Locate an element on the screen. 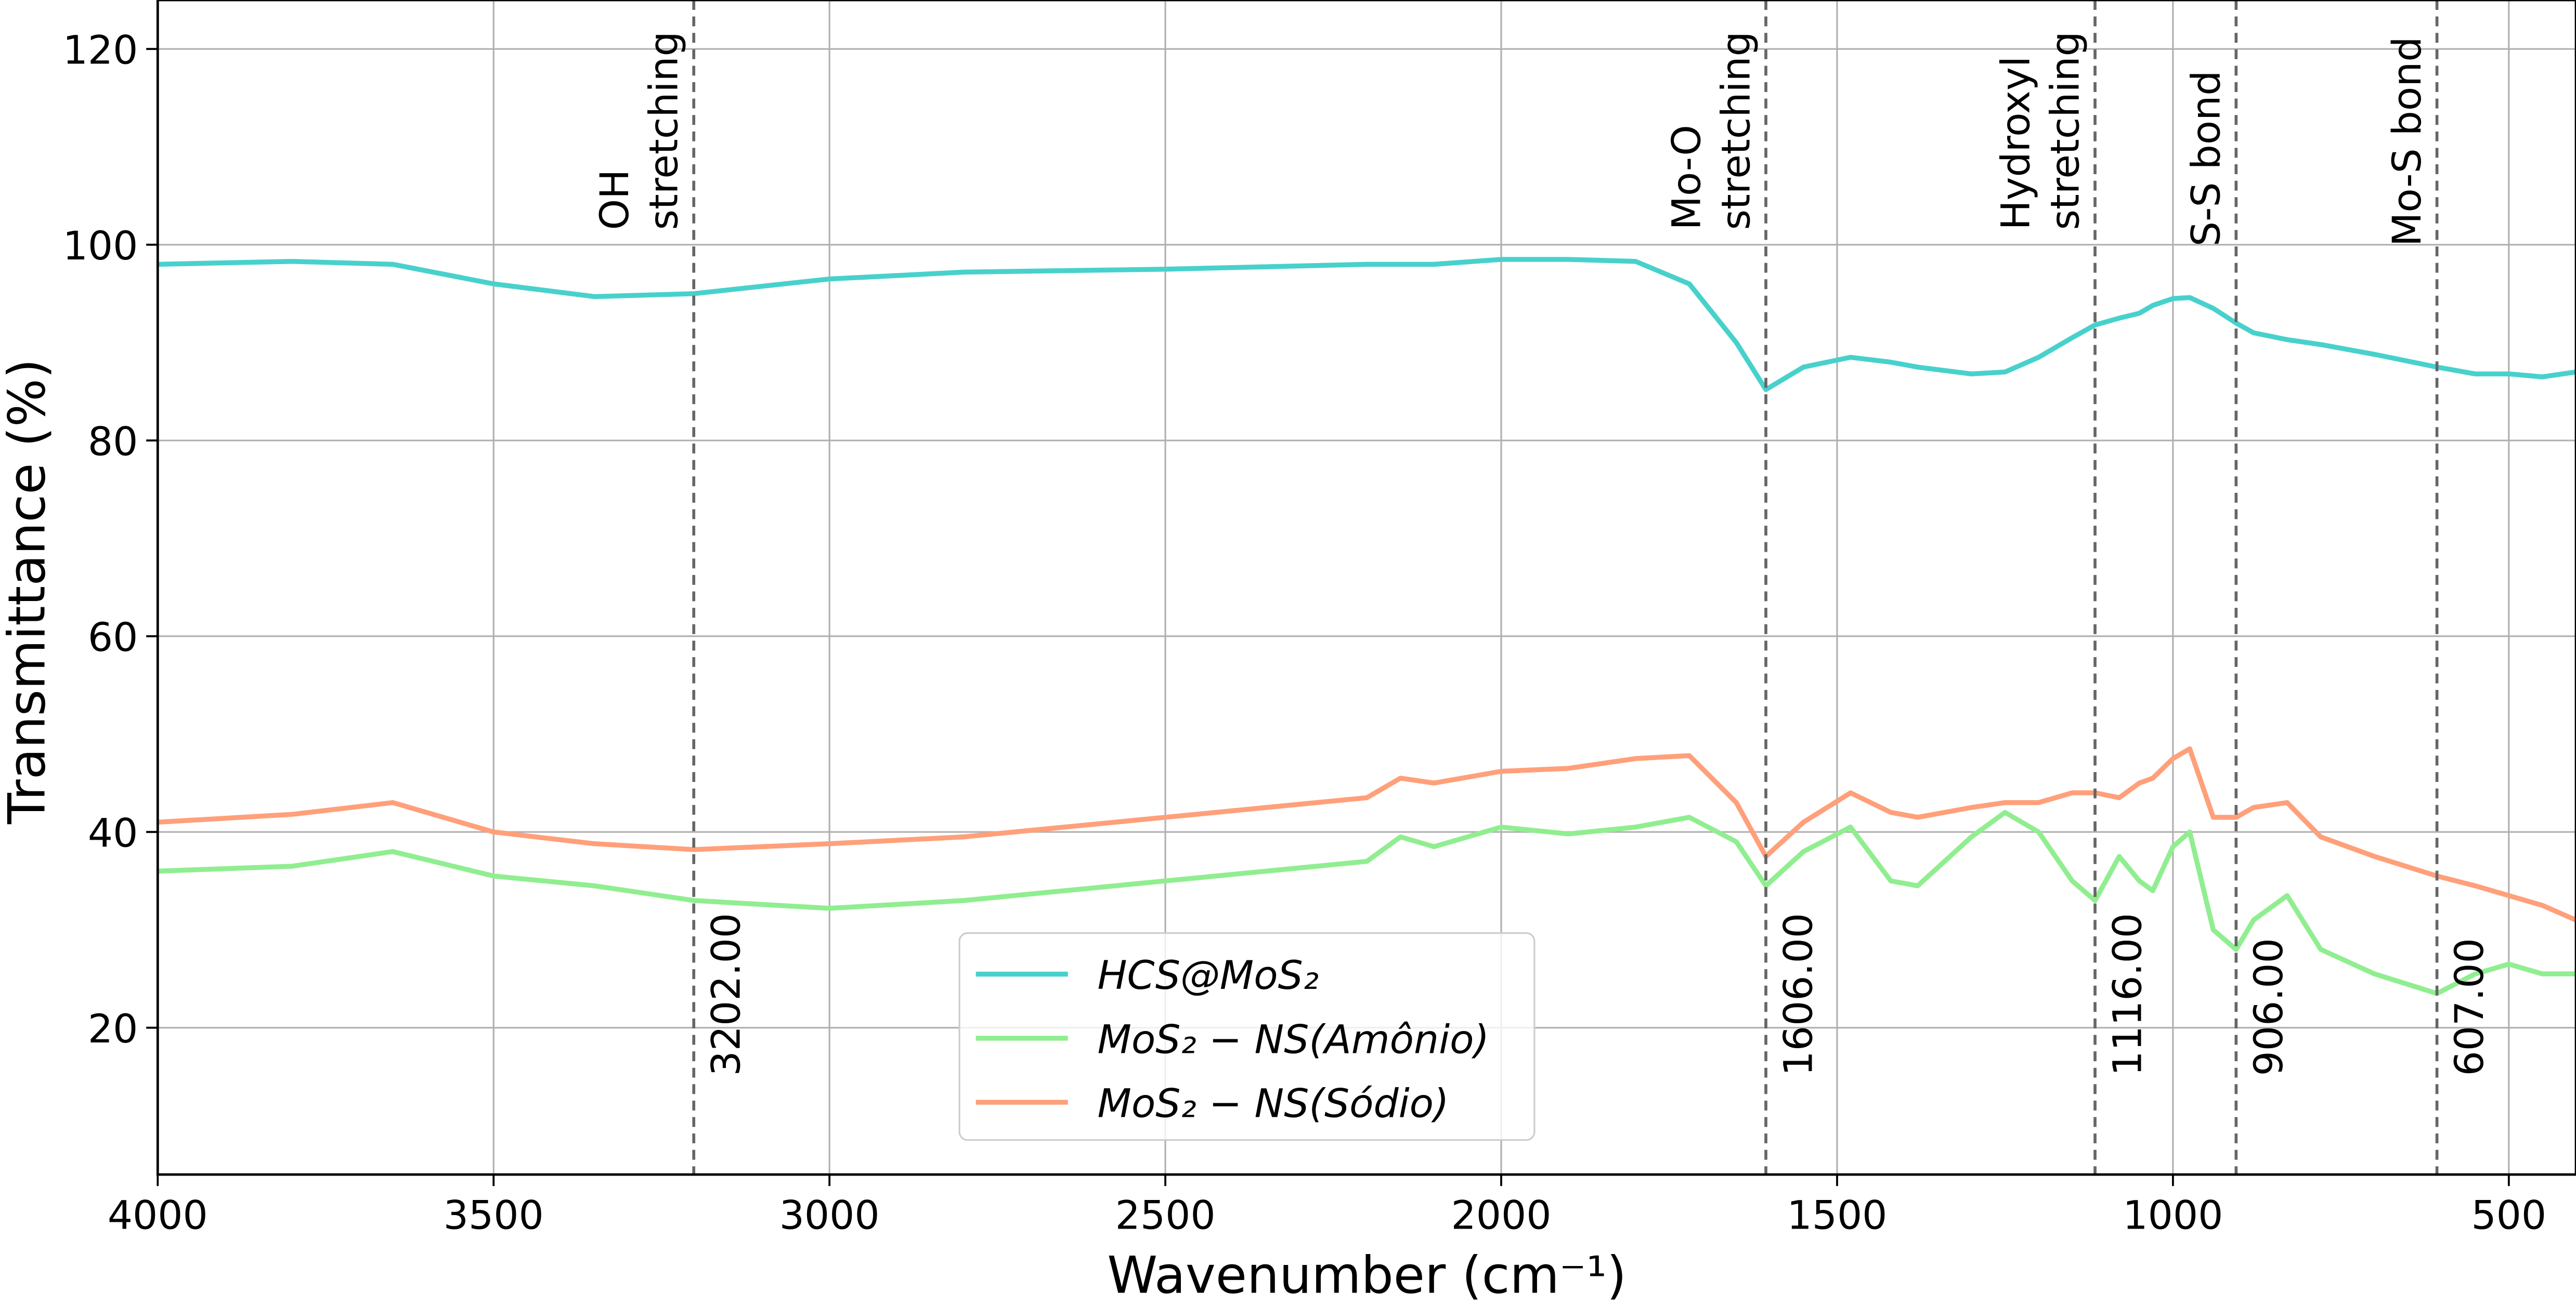 Image resolution: width=2576 pixels, height=1305 pixels. annotation-value: 1116.00 is located at coordinates (2127, 994).